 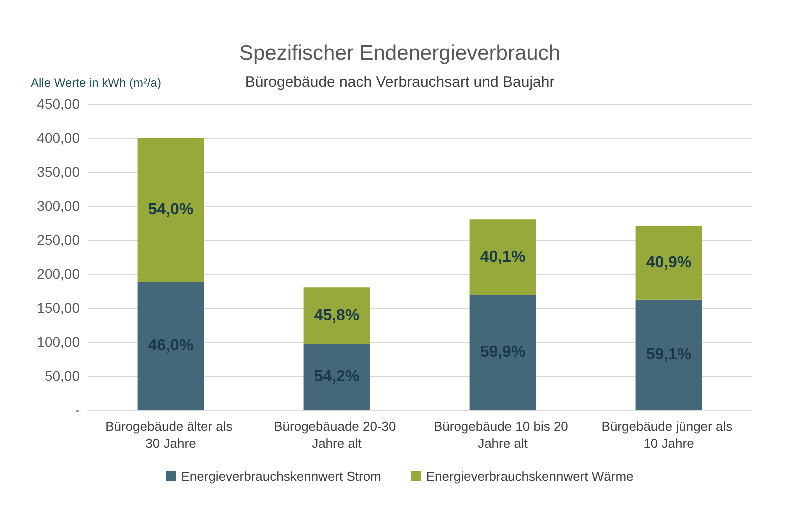 I want to click on annotation: 40,9%, so click(x=669, y=263).